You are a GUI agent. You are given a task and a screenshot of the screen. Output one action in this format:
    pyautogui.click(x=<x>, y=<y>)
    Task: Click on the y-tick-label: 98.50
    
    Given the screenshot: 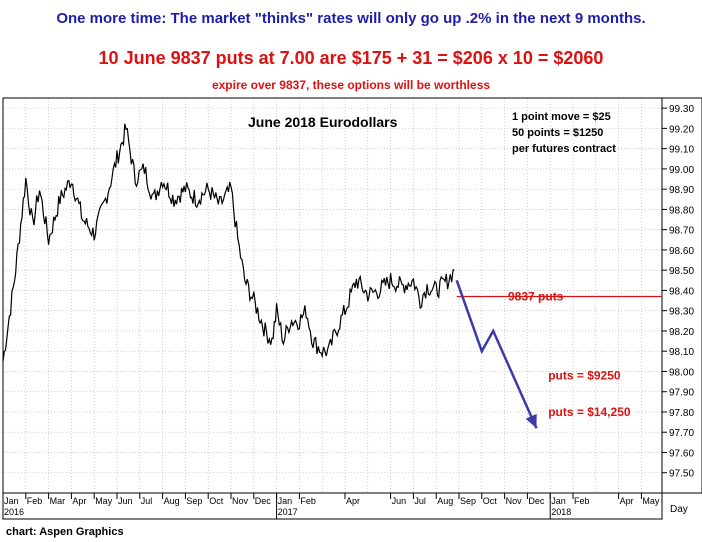 What is the action you would take?
    pyautogui.click(x=681, y=271)
    